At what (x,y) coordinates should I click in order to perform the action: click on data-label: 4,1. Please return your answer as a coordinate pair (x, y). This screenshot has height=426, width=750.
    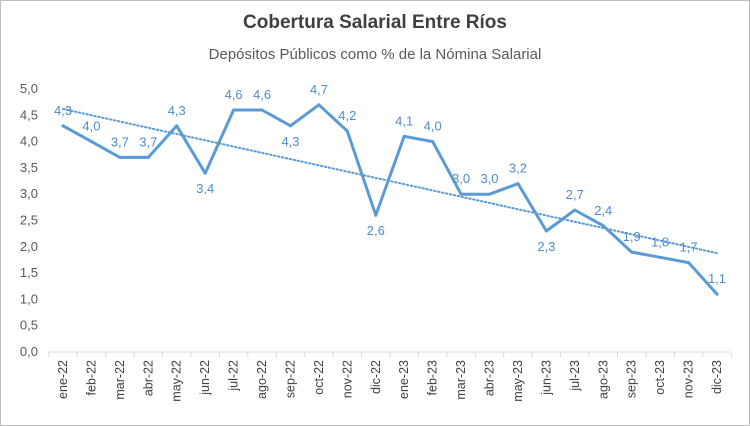
    Looking at the image, I should click on (404, 120).